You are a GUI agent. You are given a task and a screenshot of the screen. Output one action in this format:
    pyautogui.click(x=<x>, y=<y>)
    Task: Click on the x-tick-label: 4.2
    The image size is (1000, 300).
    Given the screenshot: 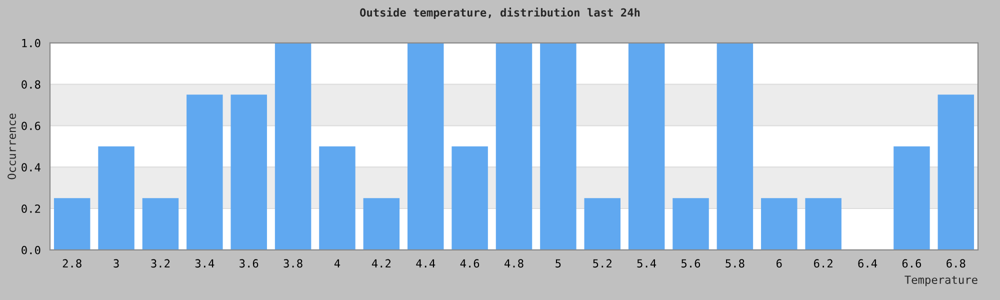 What is the action you would take?
    pyautogui.click(x=381, y=263)
    